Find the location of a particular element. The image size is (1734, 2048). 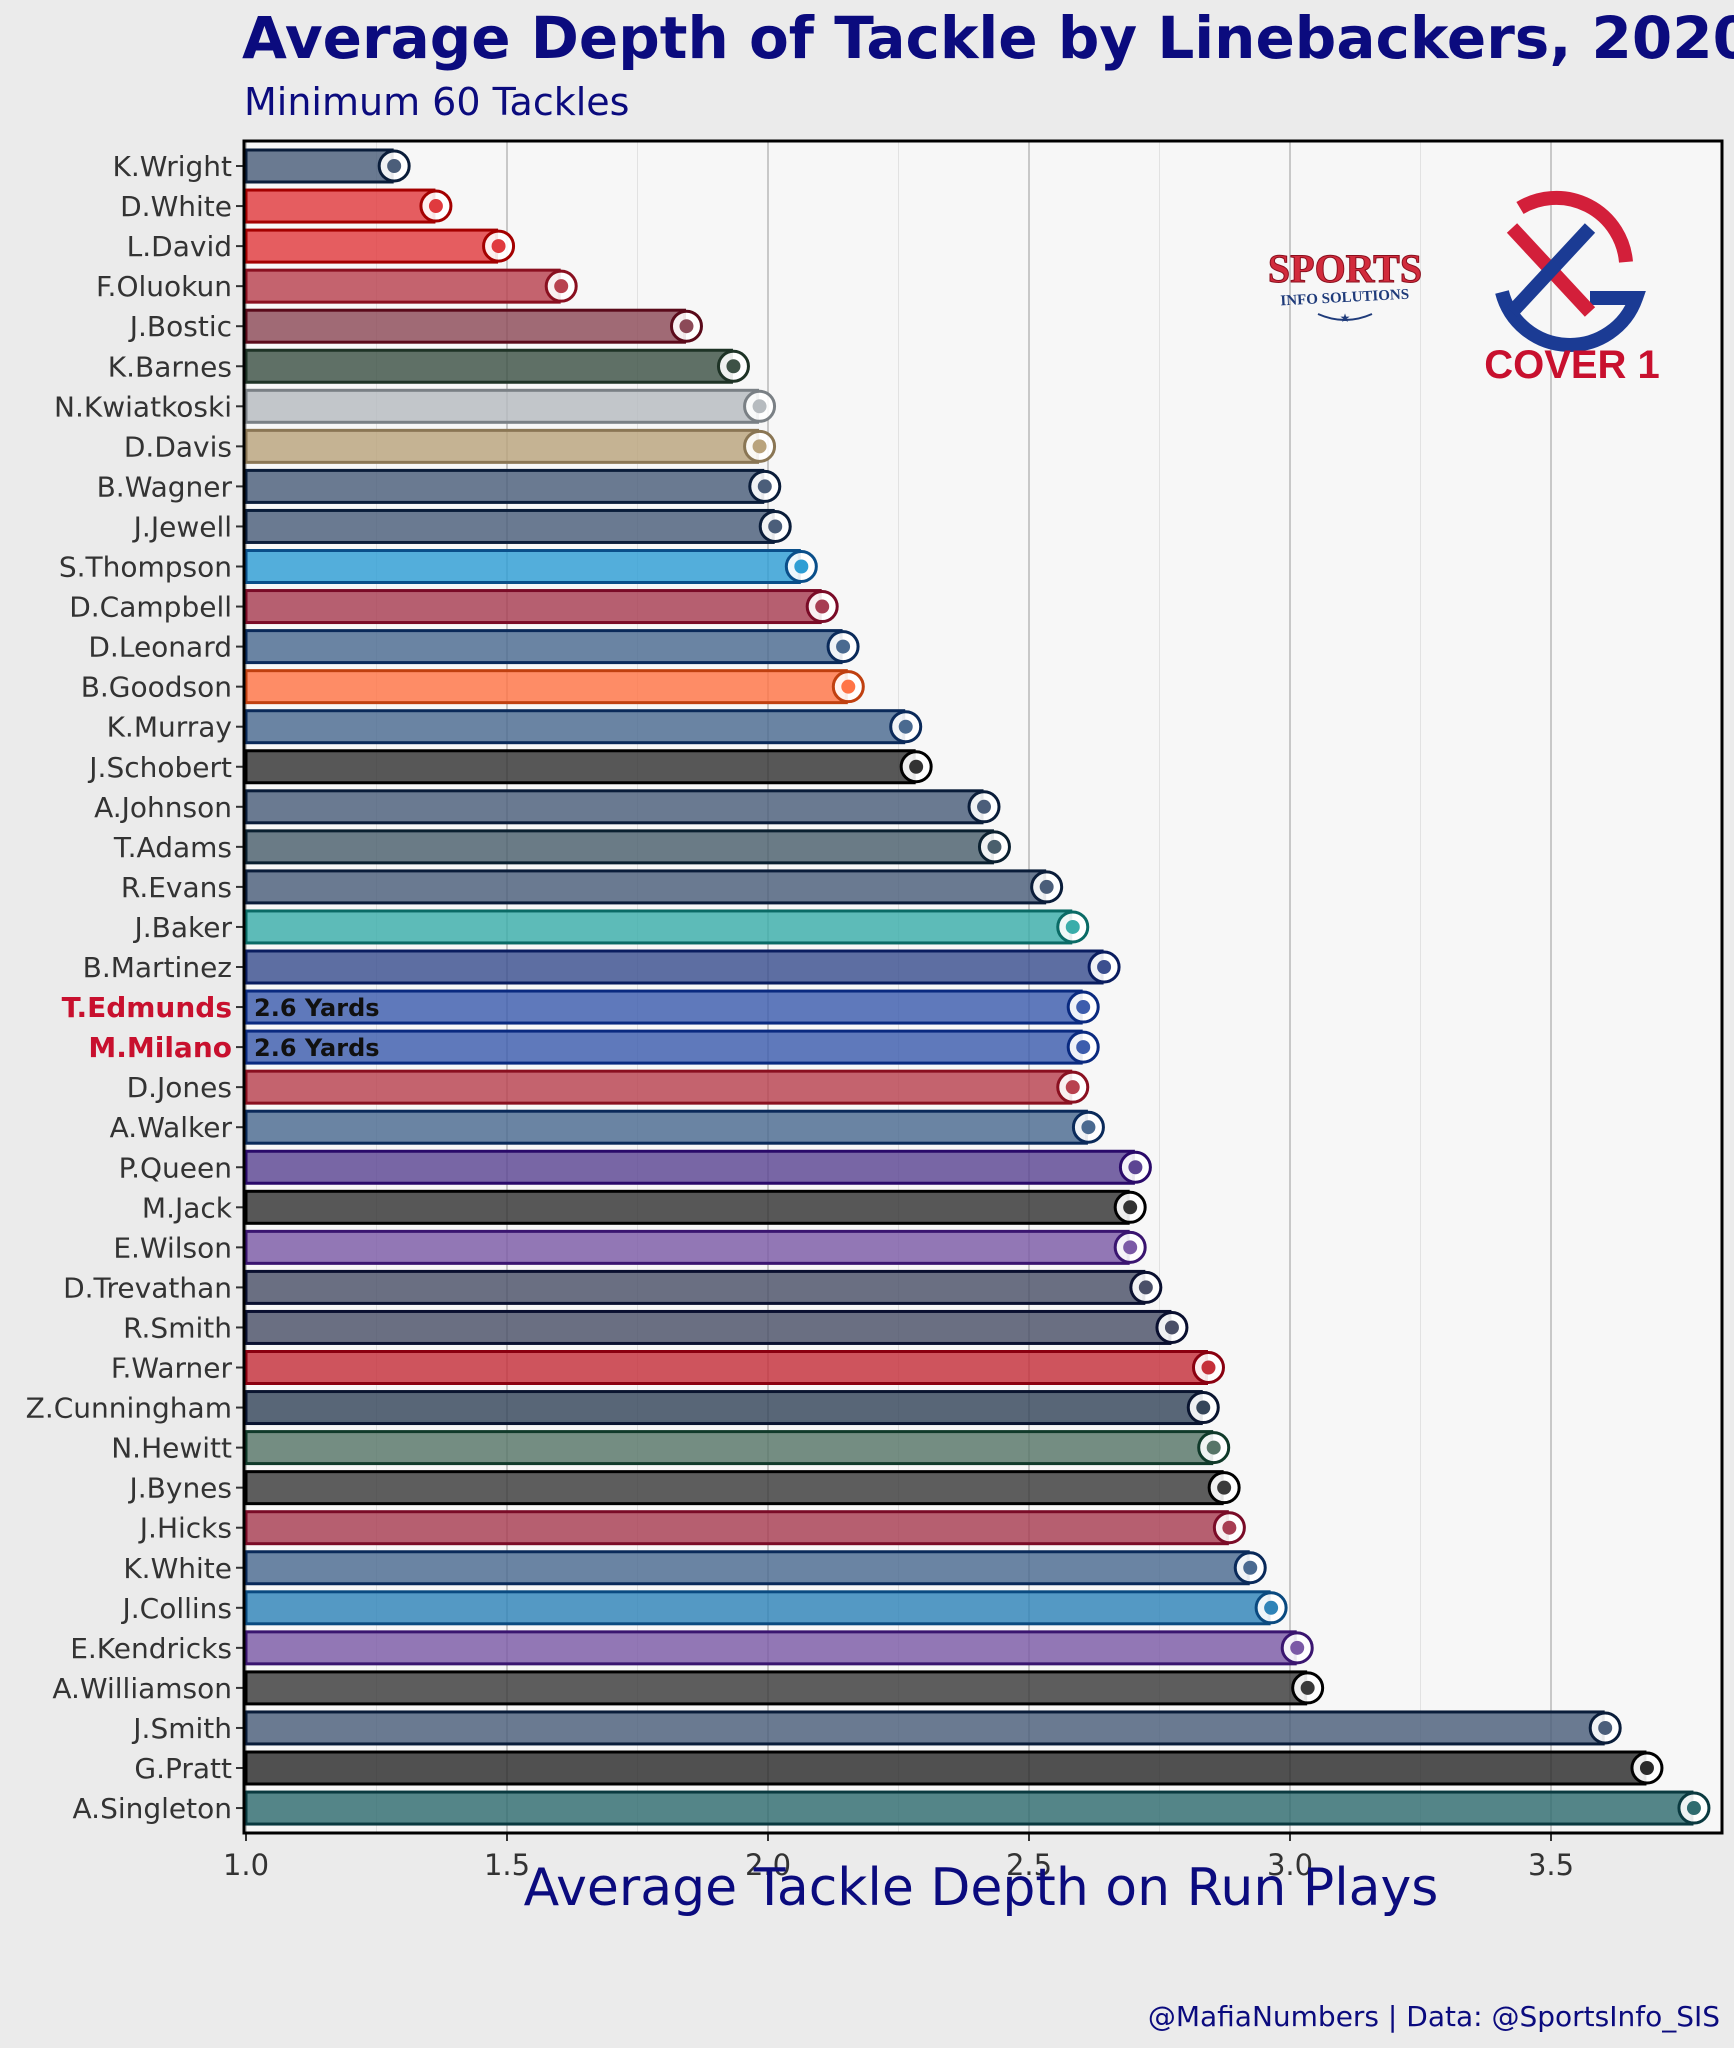

y-tick-label: A.Singleton is located at coordinates (153, 1808).